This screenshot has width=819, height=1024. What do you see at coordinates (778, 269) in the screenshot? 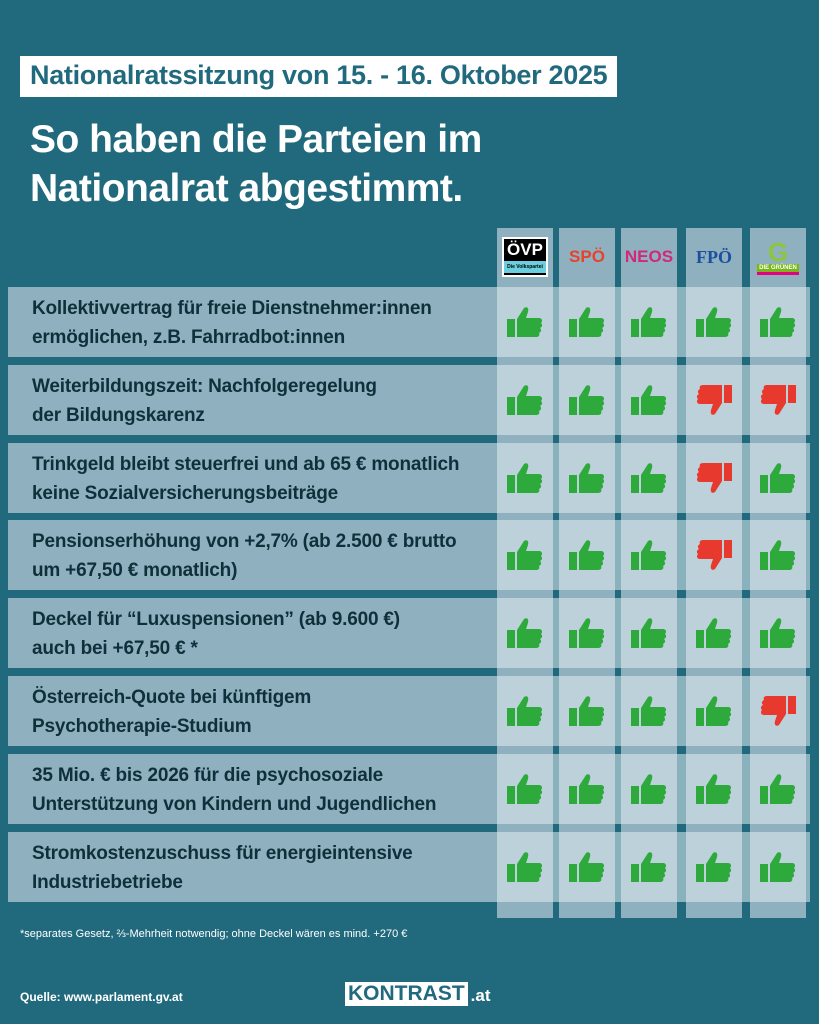
I see `party-name: DIE GRÜNEN` at bounding box center [778, 269].